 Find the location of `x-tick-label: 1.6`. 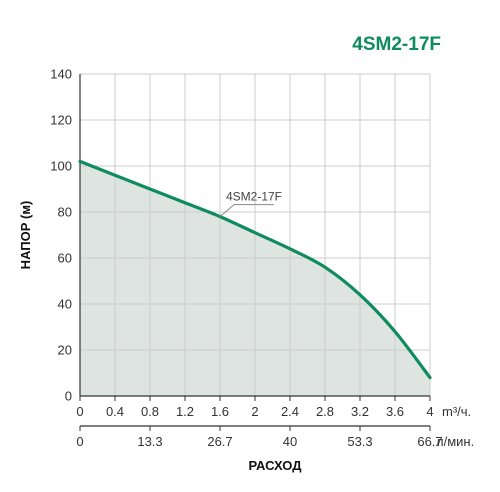

x-tick-label: 1.6 is located at coordinates (220, 411).